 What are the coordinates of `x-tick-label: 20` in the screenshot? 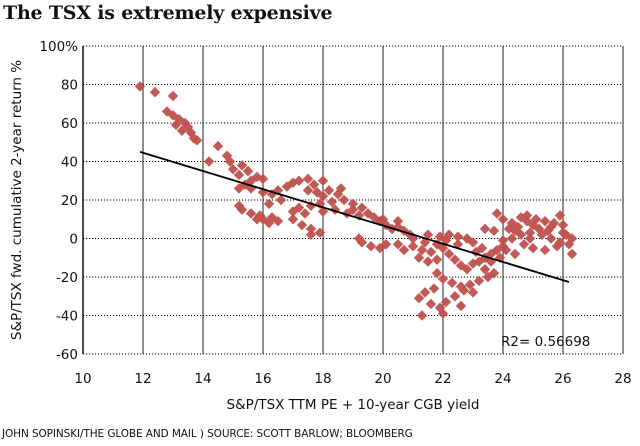 It's located at (382, 379).